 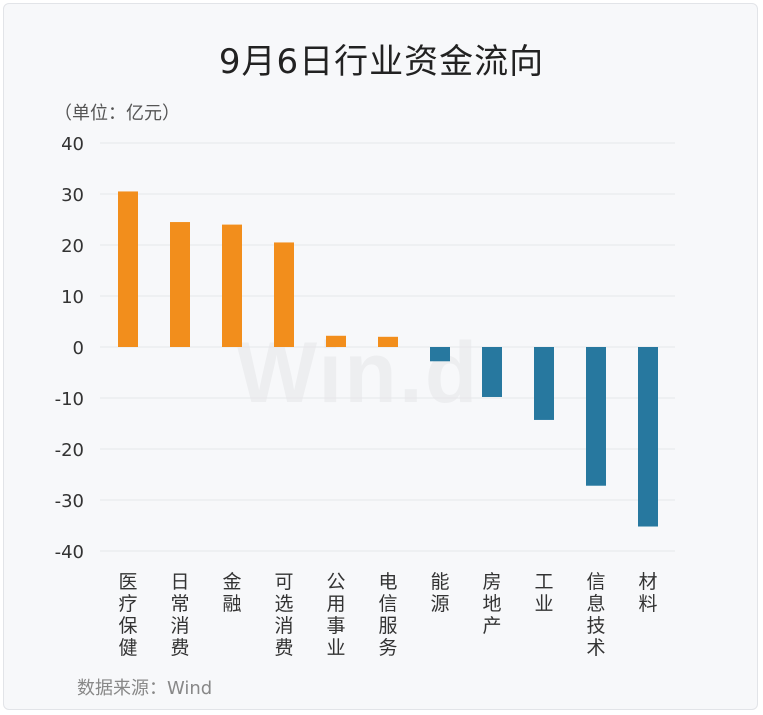 What do you see at coordinates (72, 246) in the screenshot?
I see `y-tick-label: 20` at bounding box center [72, 246].